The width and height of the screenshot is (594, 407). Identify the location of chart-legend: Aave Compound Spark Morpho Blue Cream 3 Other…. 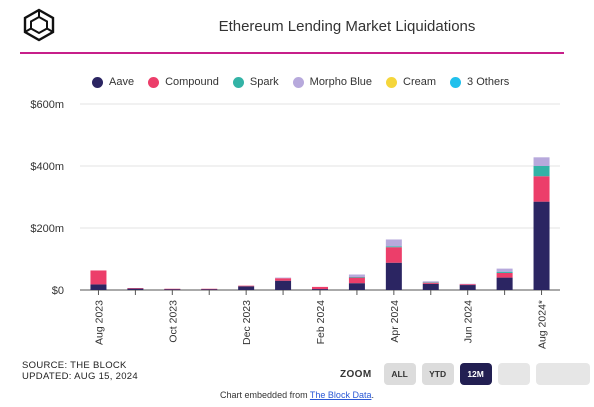
(300, 82).